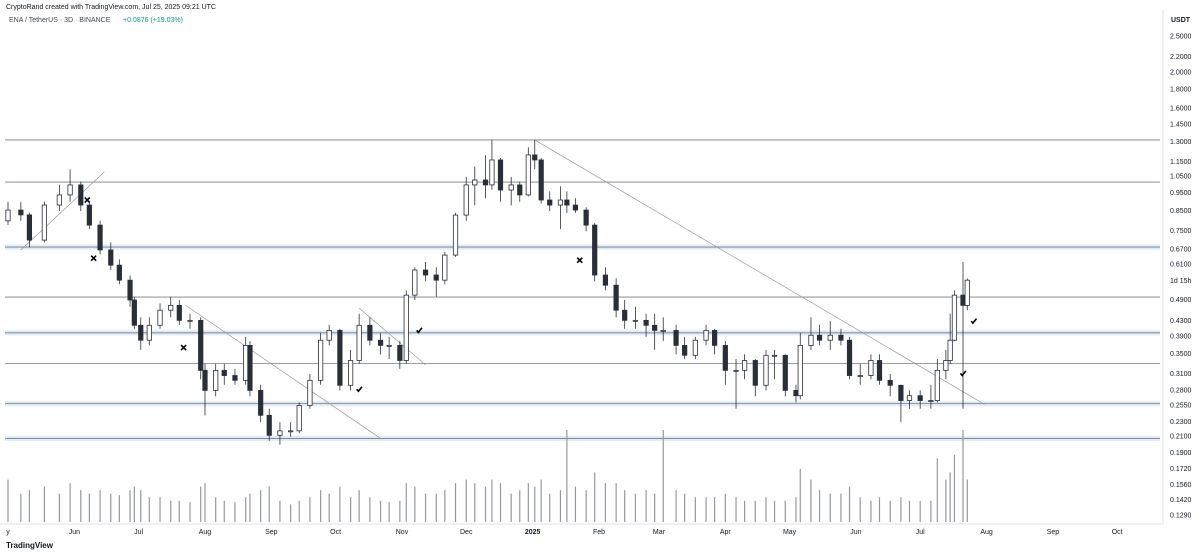 The height and width of the screenshot is (554, 1199). What do you see at coordinates (74, 532) in the screenshot?
I see `x-tick-label: Jun` at bounding box center [74, 532].